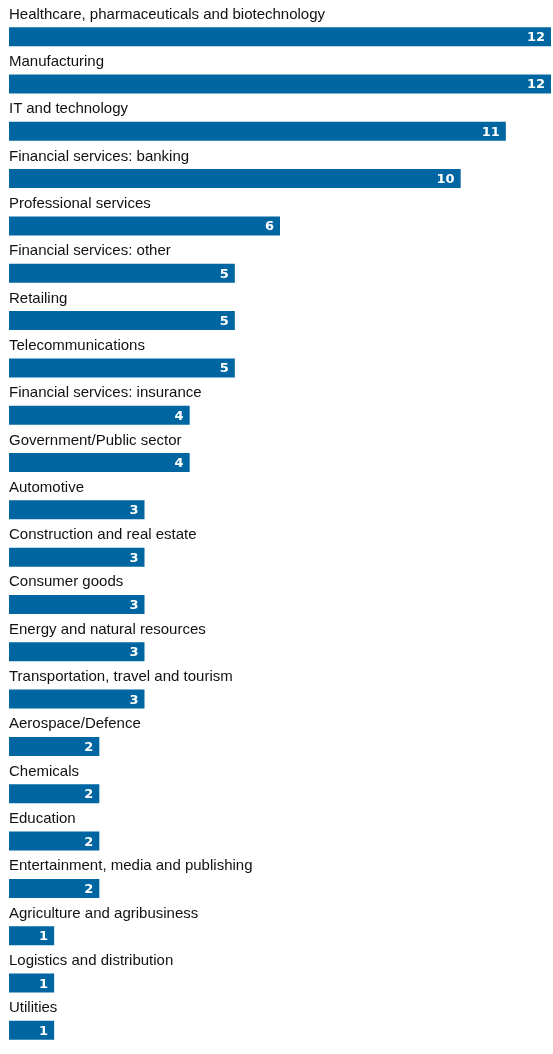 This screenshot has height=1054, width=553. Describe the element at coordinates (107, 628) in the screenshot. I see `y-tick-label: Energy and natural resources` at that location.